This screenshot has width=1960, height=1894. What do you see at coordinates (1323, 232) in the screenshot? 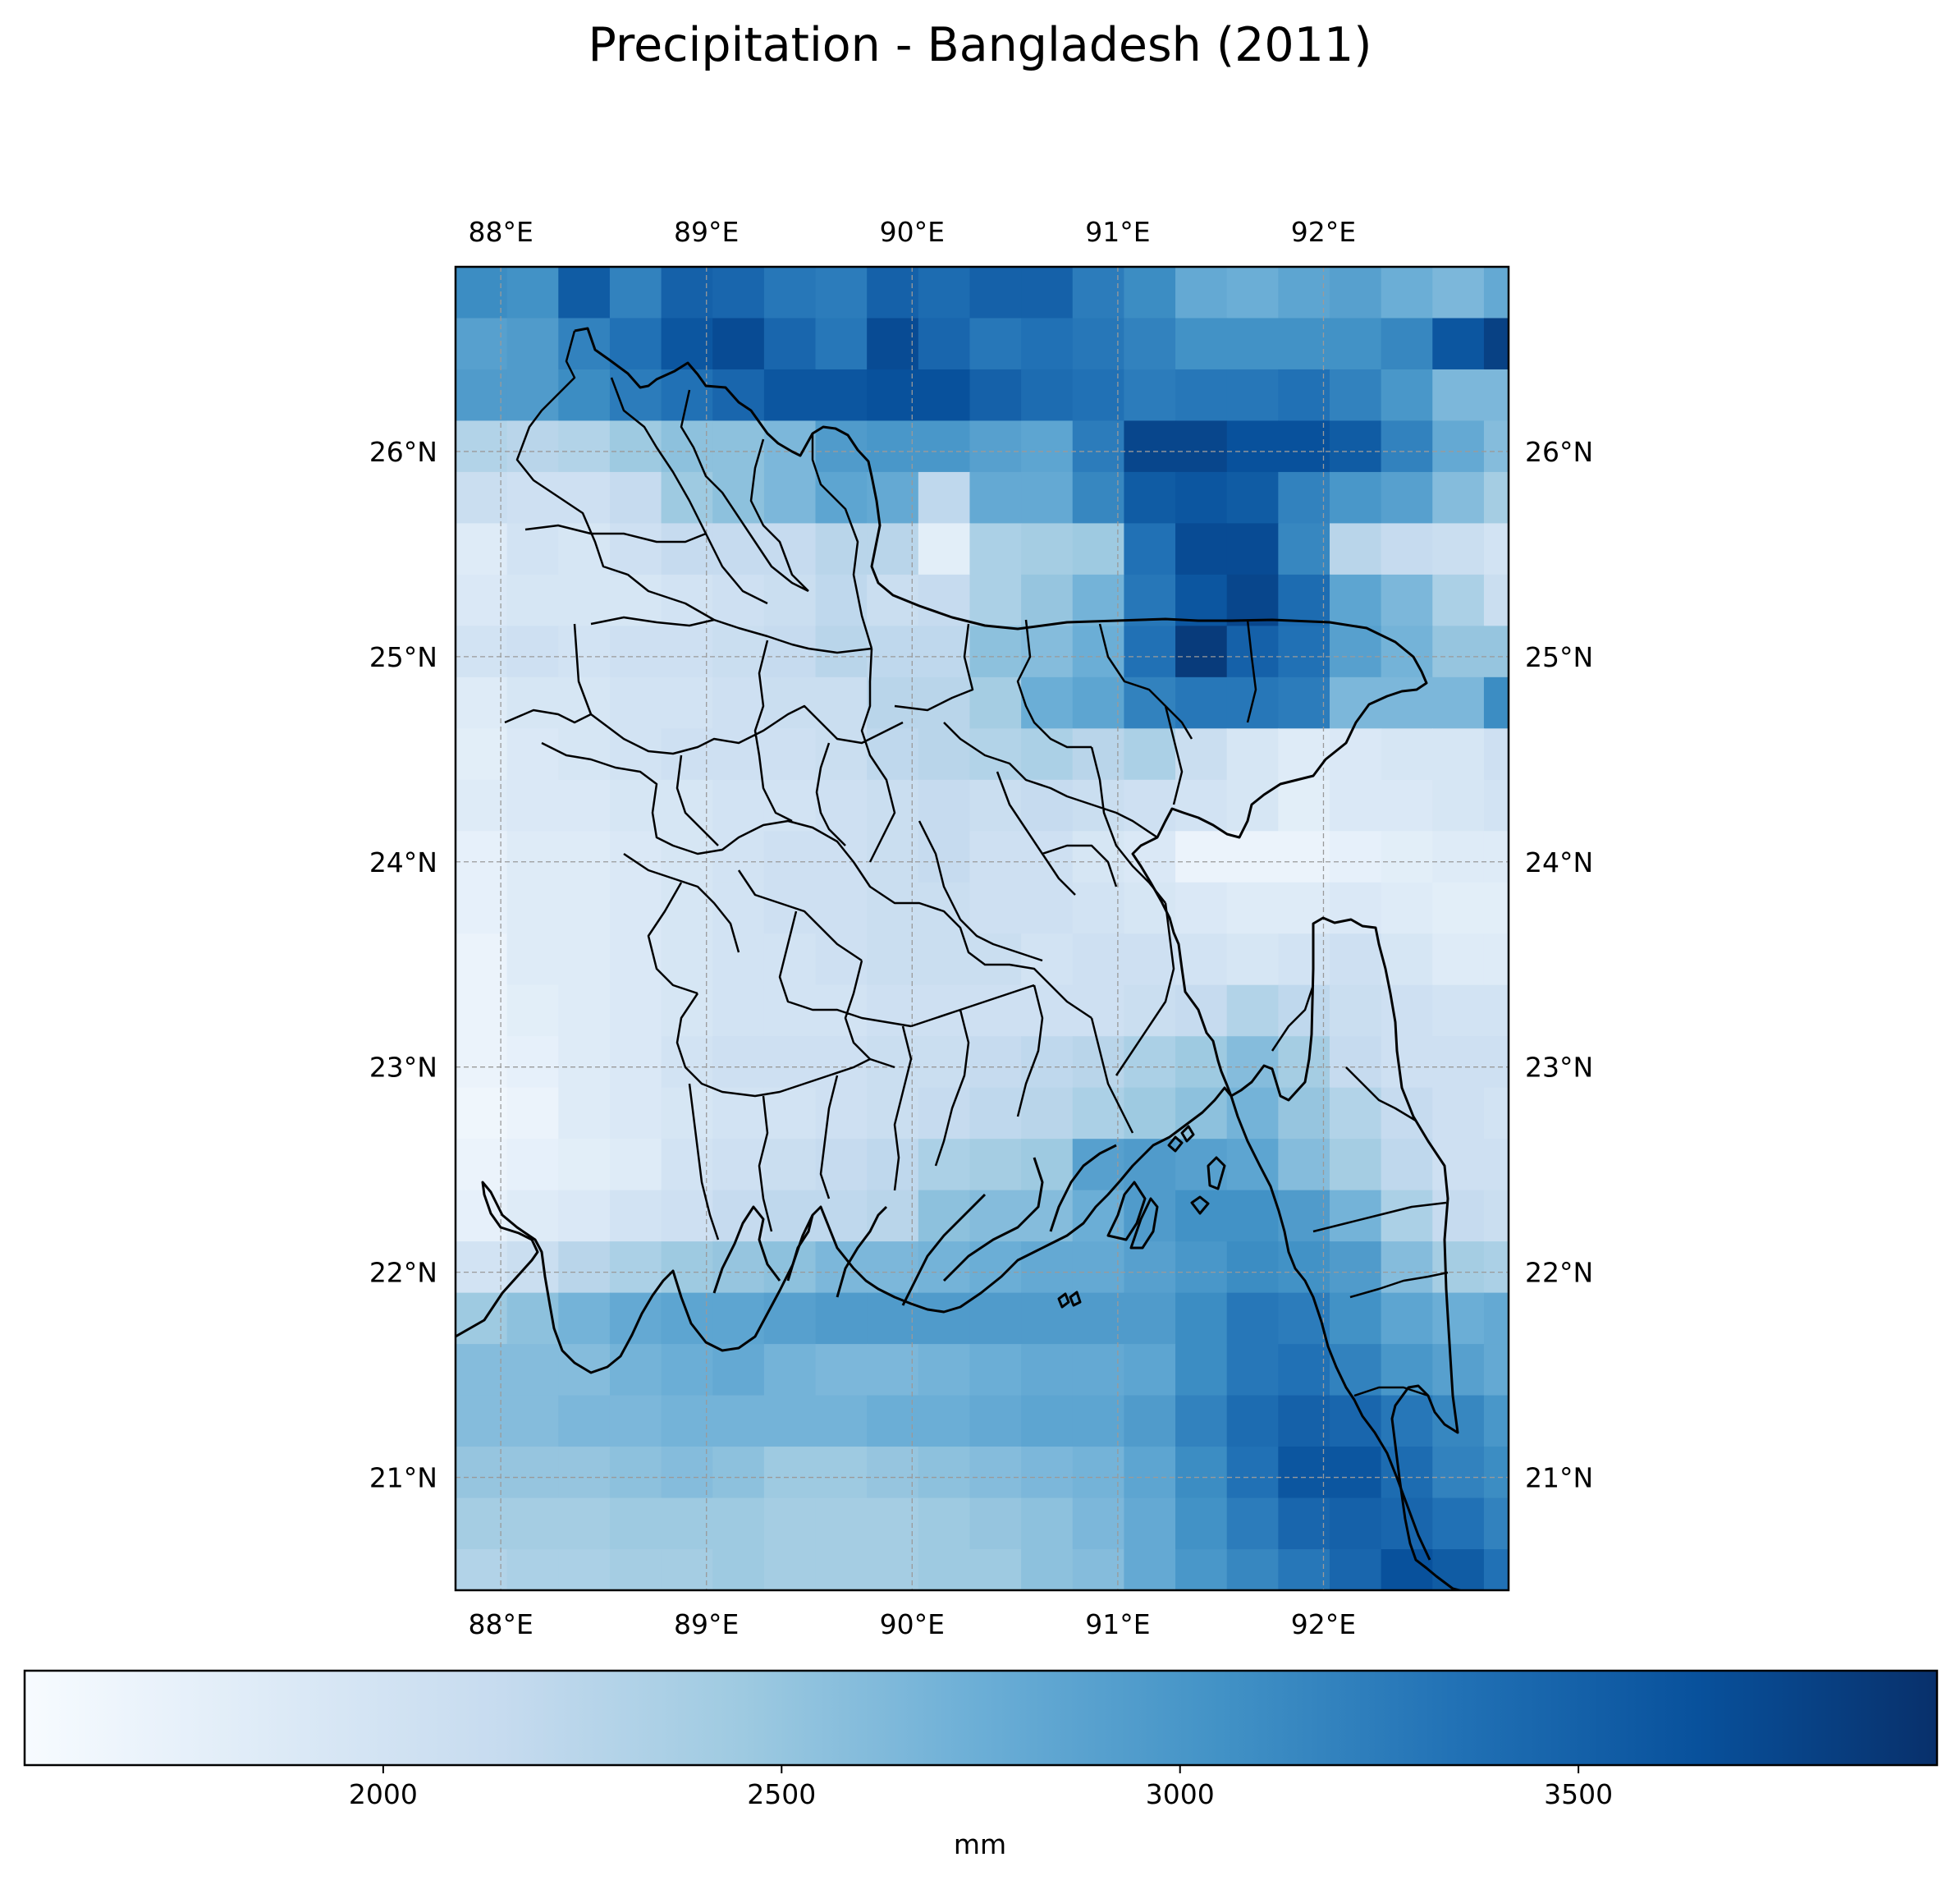
I see `lon-tick-label: 92°E` at bounding box center [1323, 232].